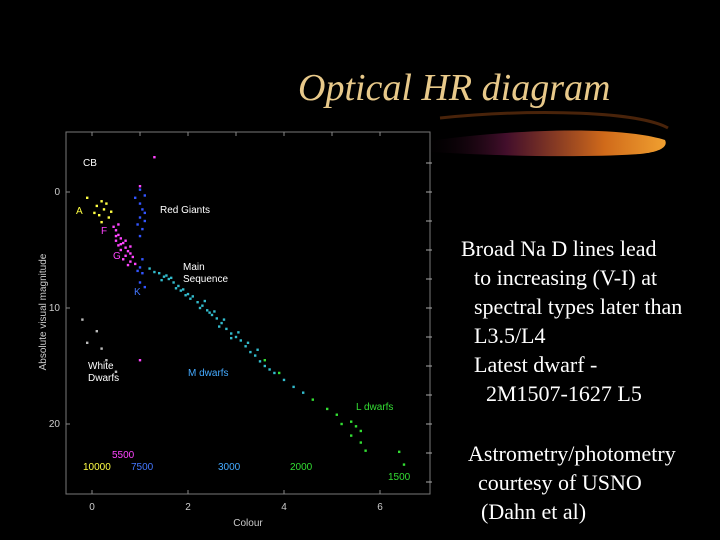 The image size is (720, 540). Describe the element at coordinates (248, 523) in the screenshot. I see `x-axis-label: Colour` at that location.